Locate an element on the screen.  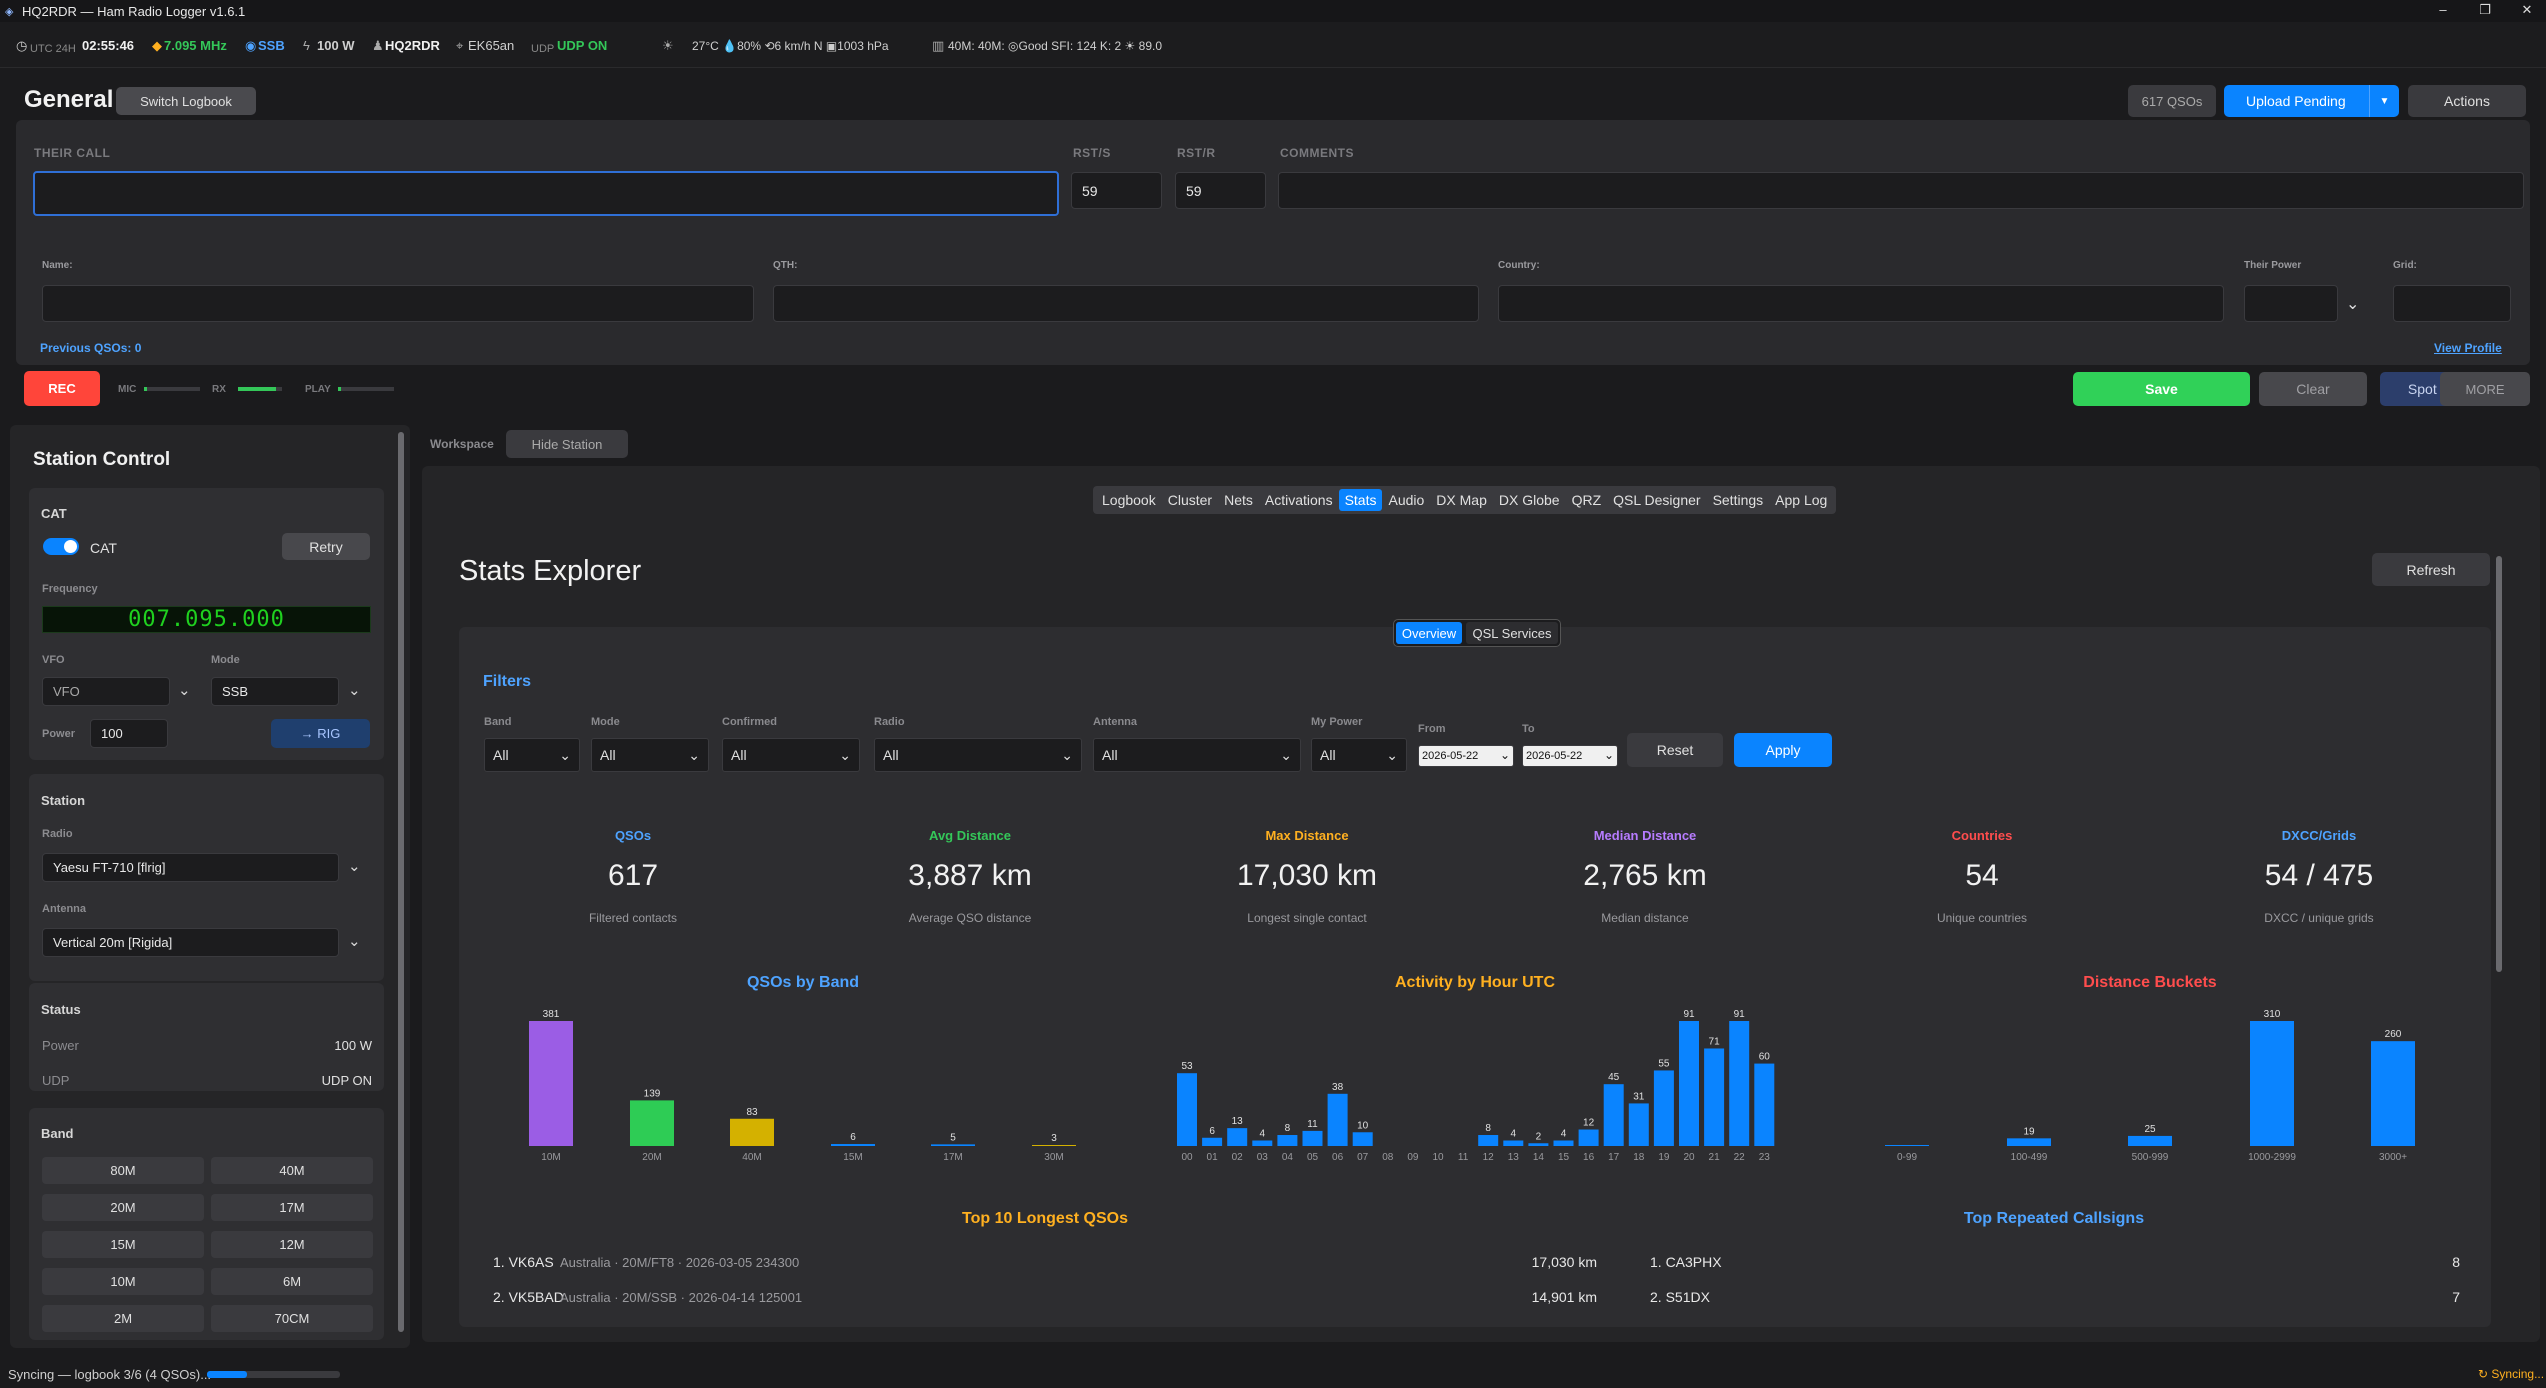
band-button-20m: 20M is located at coordinates (123, 1207).